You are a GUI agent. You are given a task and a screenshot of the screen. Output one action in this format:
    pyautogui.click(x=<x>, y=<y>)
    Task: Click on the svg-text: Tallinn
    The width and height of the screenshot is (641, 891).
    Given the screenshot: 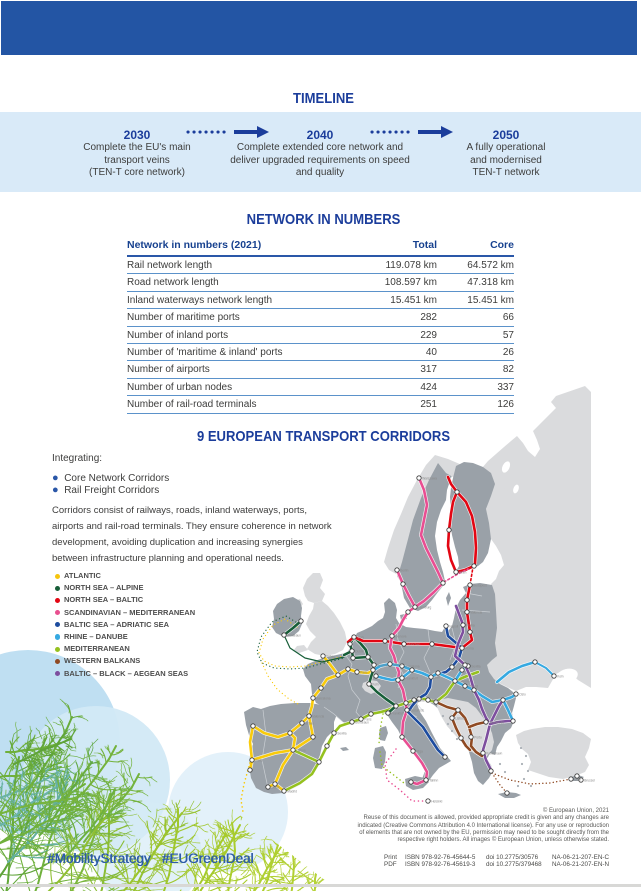 What is the action you would take?
    pyautogui.click(x=433, y=781)
    